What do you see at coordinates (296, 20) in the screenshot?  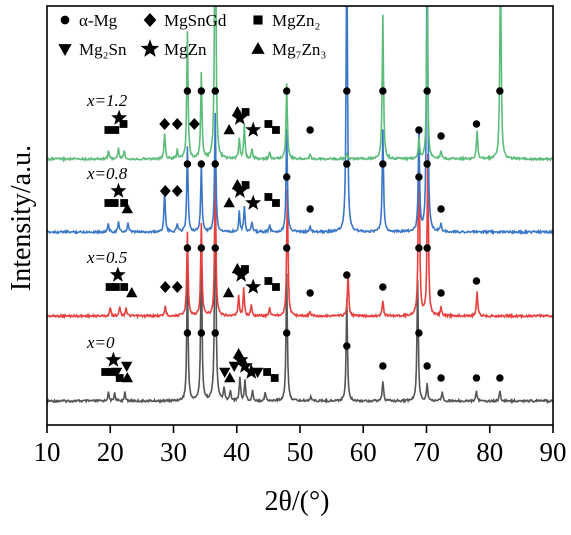 I see `legend-label: MgZn₂` at bounding box center [296, 20].